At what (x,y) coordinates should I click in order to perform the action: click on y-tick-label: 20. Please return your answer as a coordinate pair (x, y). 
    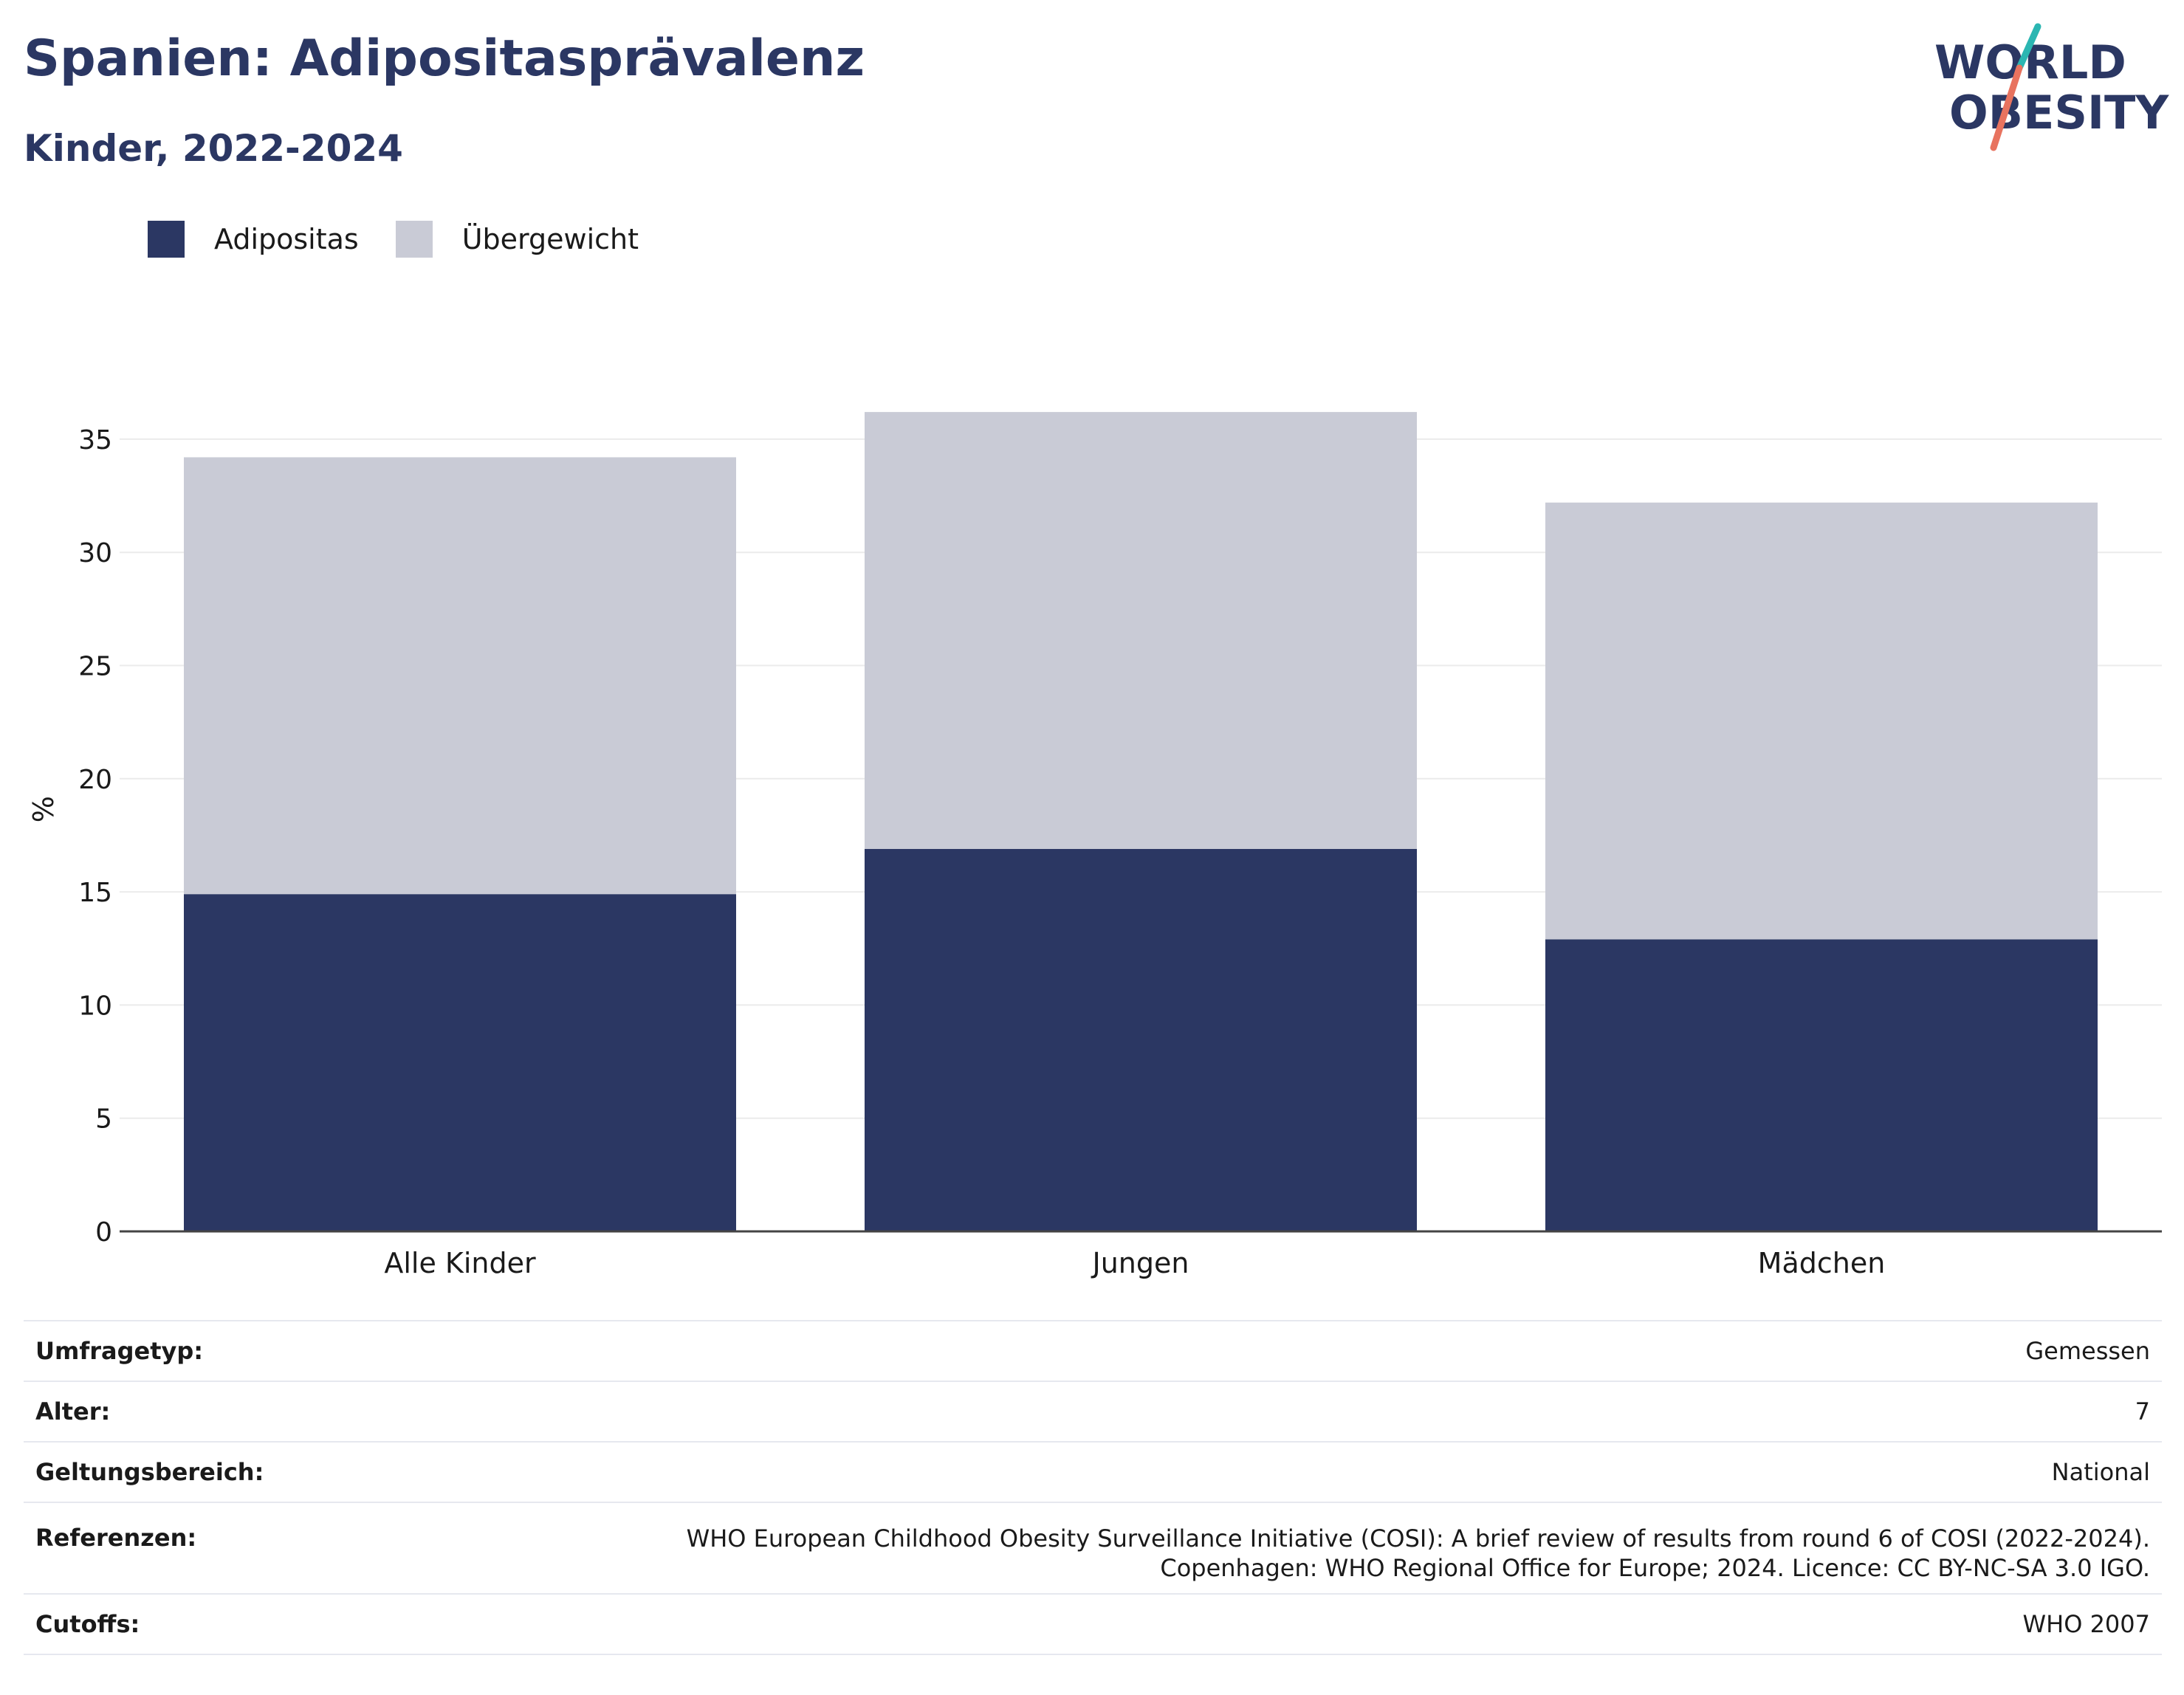
    Looking at the image, I should click on (95, 780).